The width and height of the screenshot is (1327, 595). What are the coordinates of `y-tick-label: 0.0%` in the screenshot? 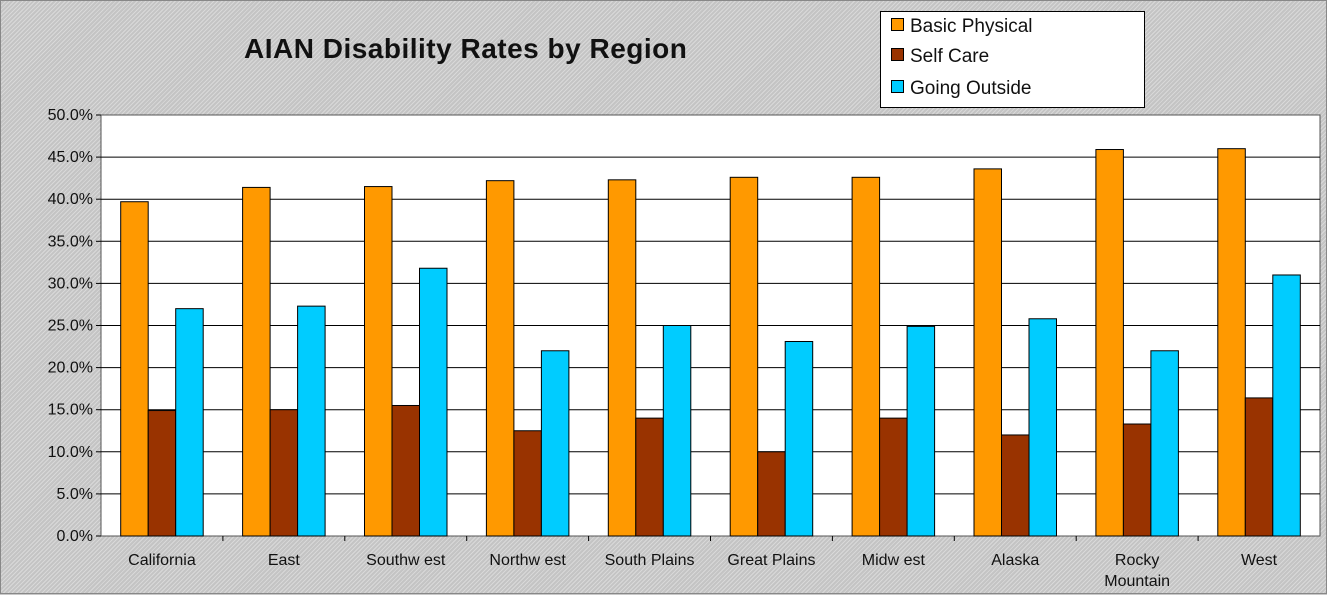 It's located at (75, 536).